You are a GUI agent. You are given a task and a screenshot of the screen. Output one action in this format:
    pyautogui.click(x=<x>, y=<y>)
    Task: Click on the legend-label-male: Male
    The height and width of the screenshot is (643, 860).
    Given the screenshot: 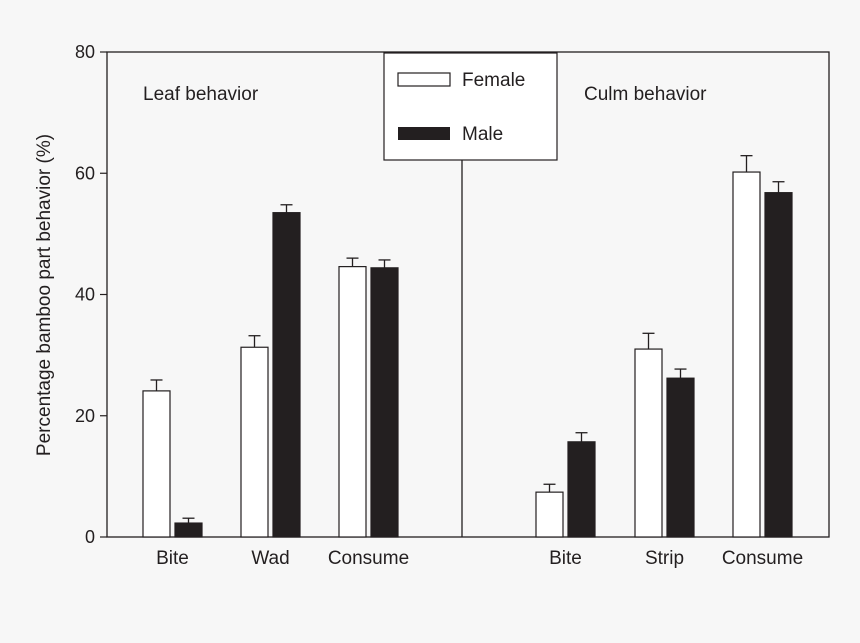 What is the action you would take?
    pyautogui.click(x=482, y=134)
    